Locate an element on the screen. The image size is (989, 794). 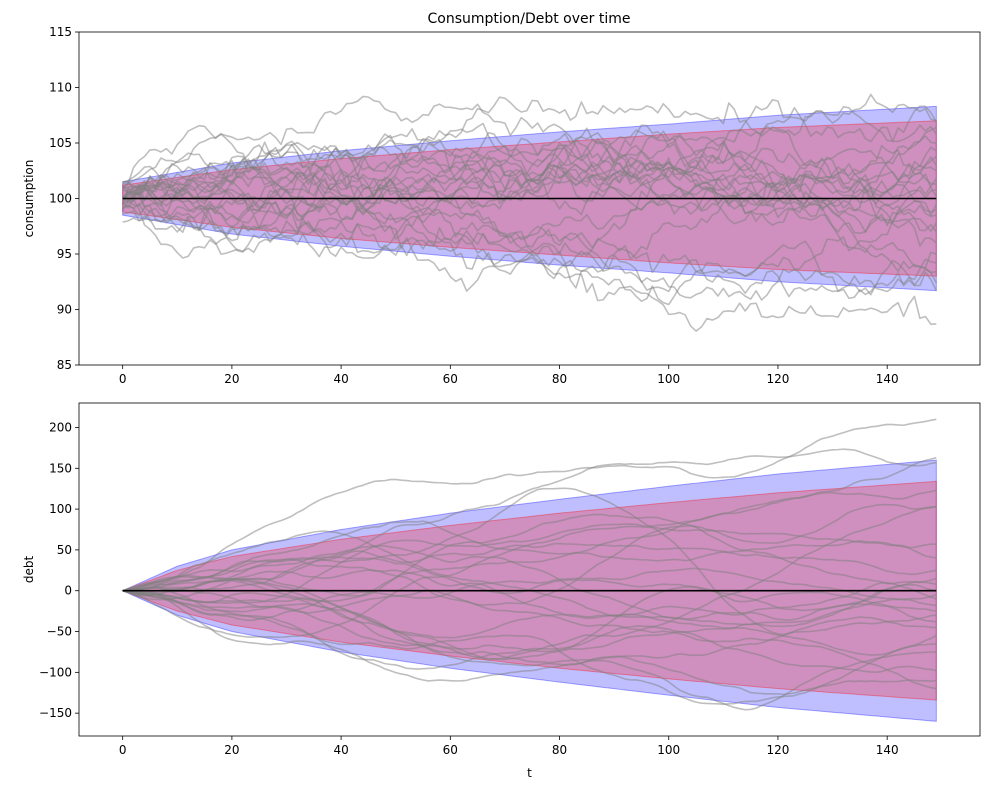
y-axis-label: debt is located at coordinates (29, 570).